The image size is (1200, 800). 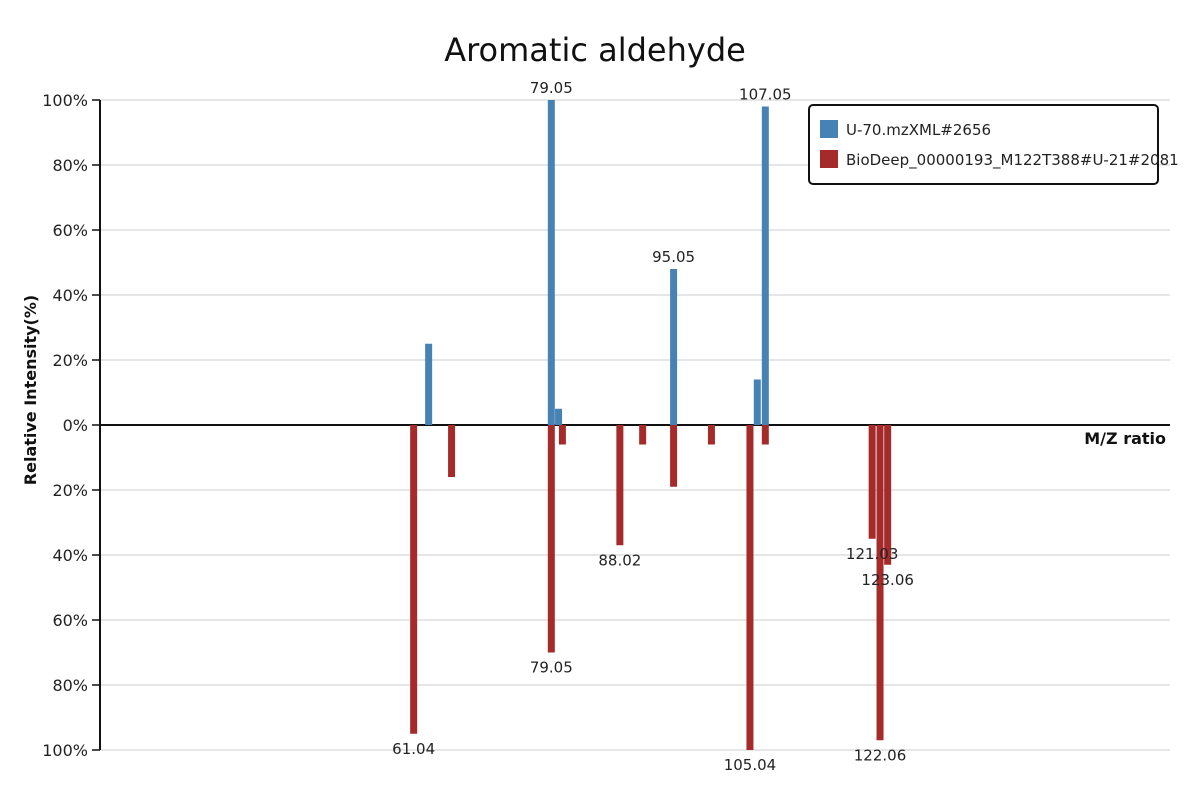 I want to click on peak-label: 61.04, so click(x=413, y=749).